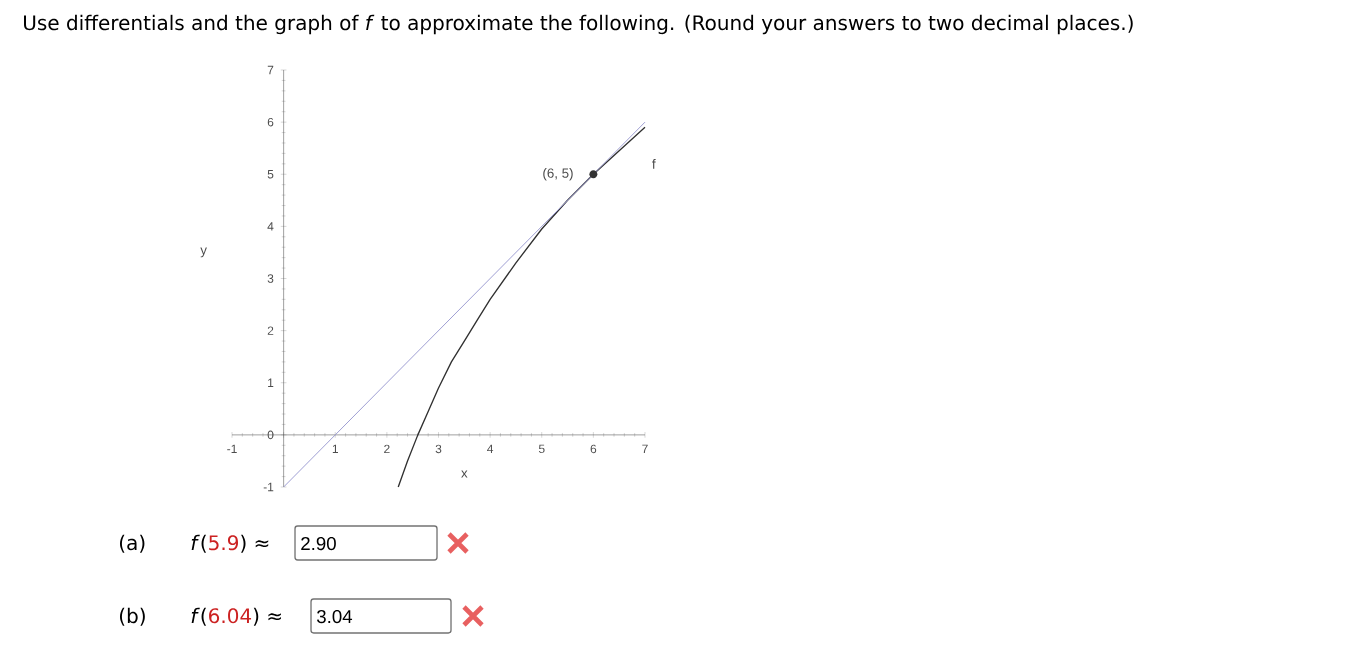 This screenshot has height=662, width=1356. Describe the element at coordinates (271, 382) in the screenshot. I see `y-tick-label: 1` at that location.